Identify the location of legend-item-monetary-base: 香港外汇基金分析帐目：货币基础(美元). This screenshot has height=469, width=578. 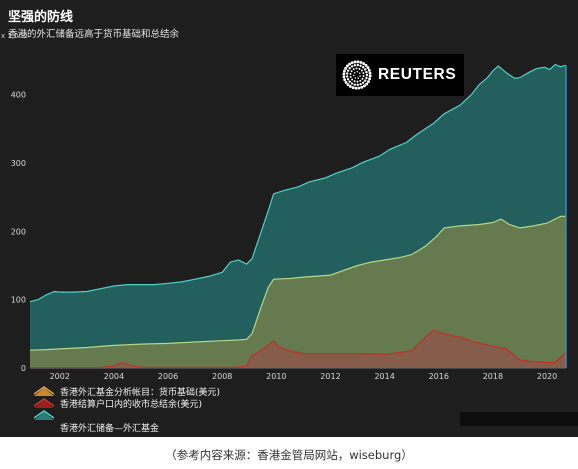
(127, 391).